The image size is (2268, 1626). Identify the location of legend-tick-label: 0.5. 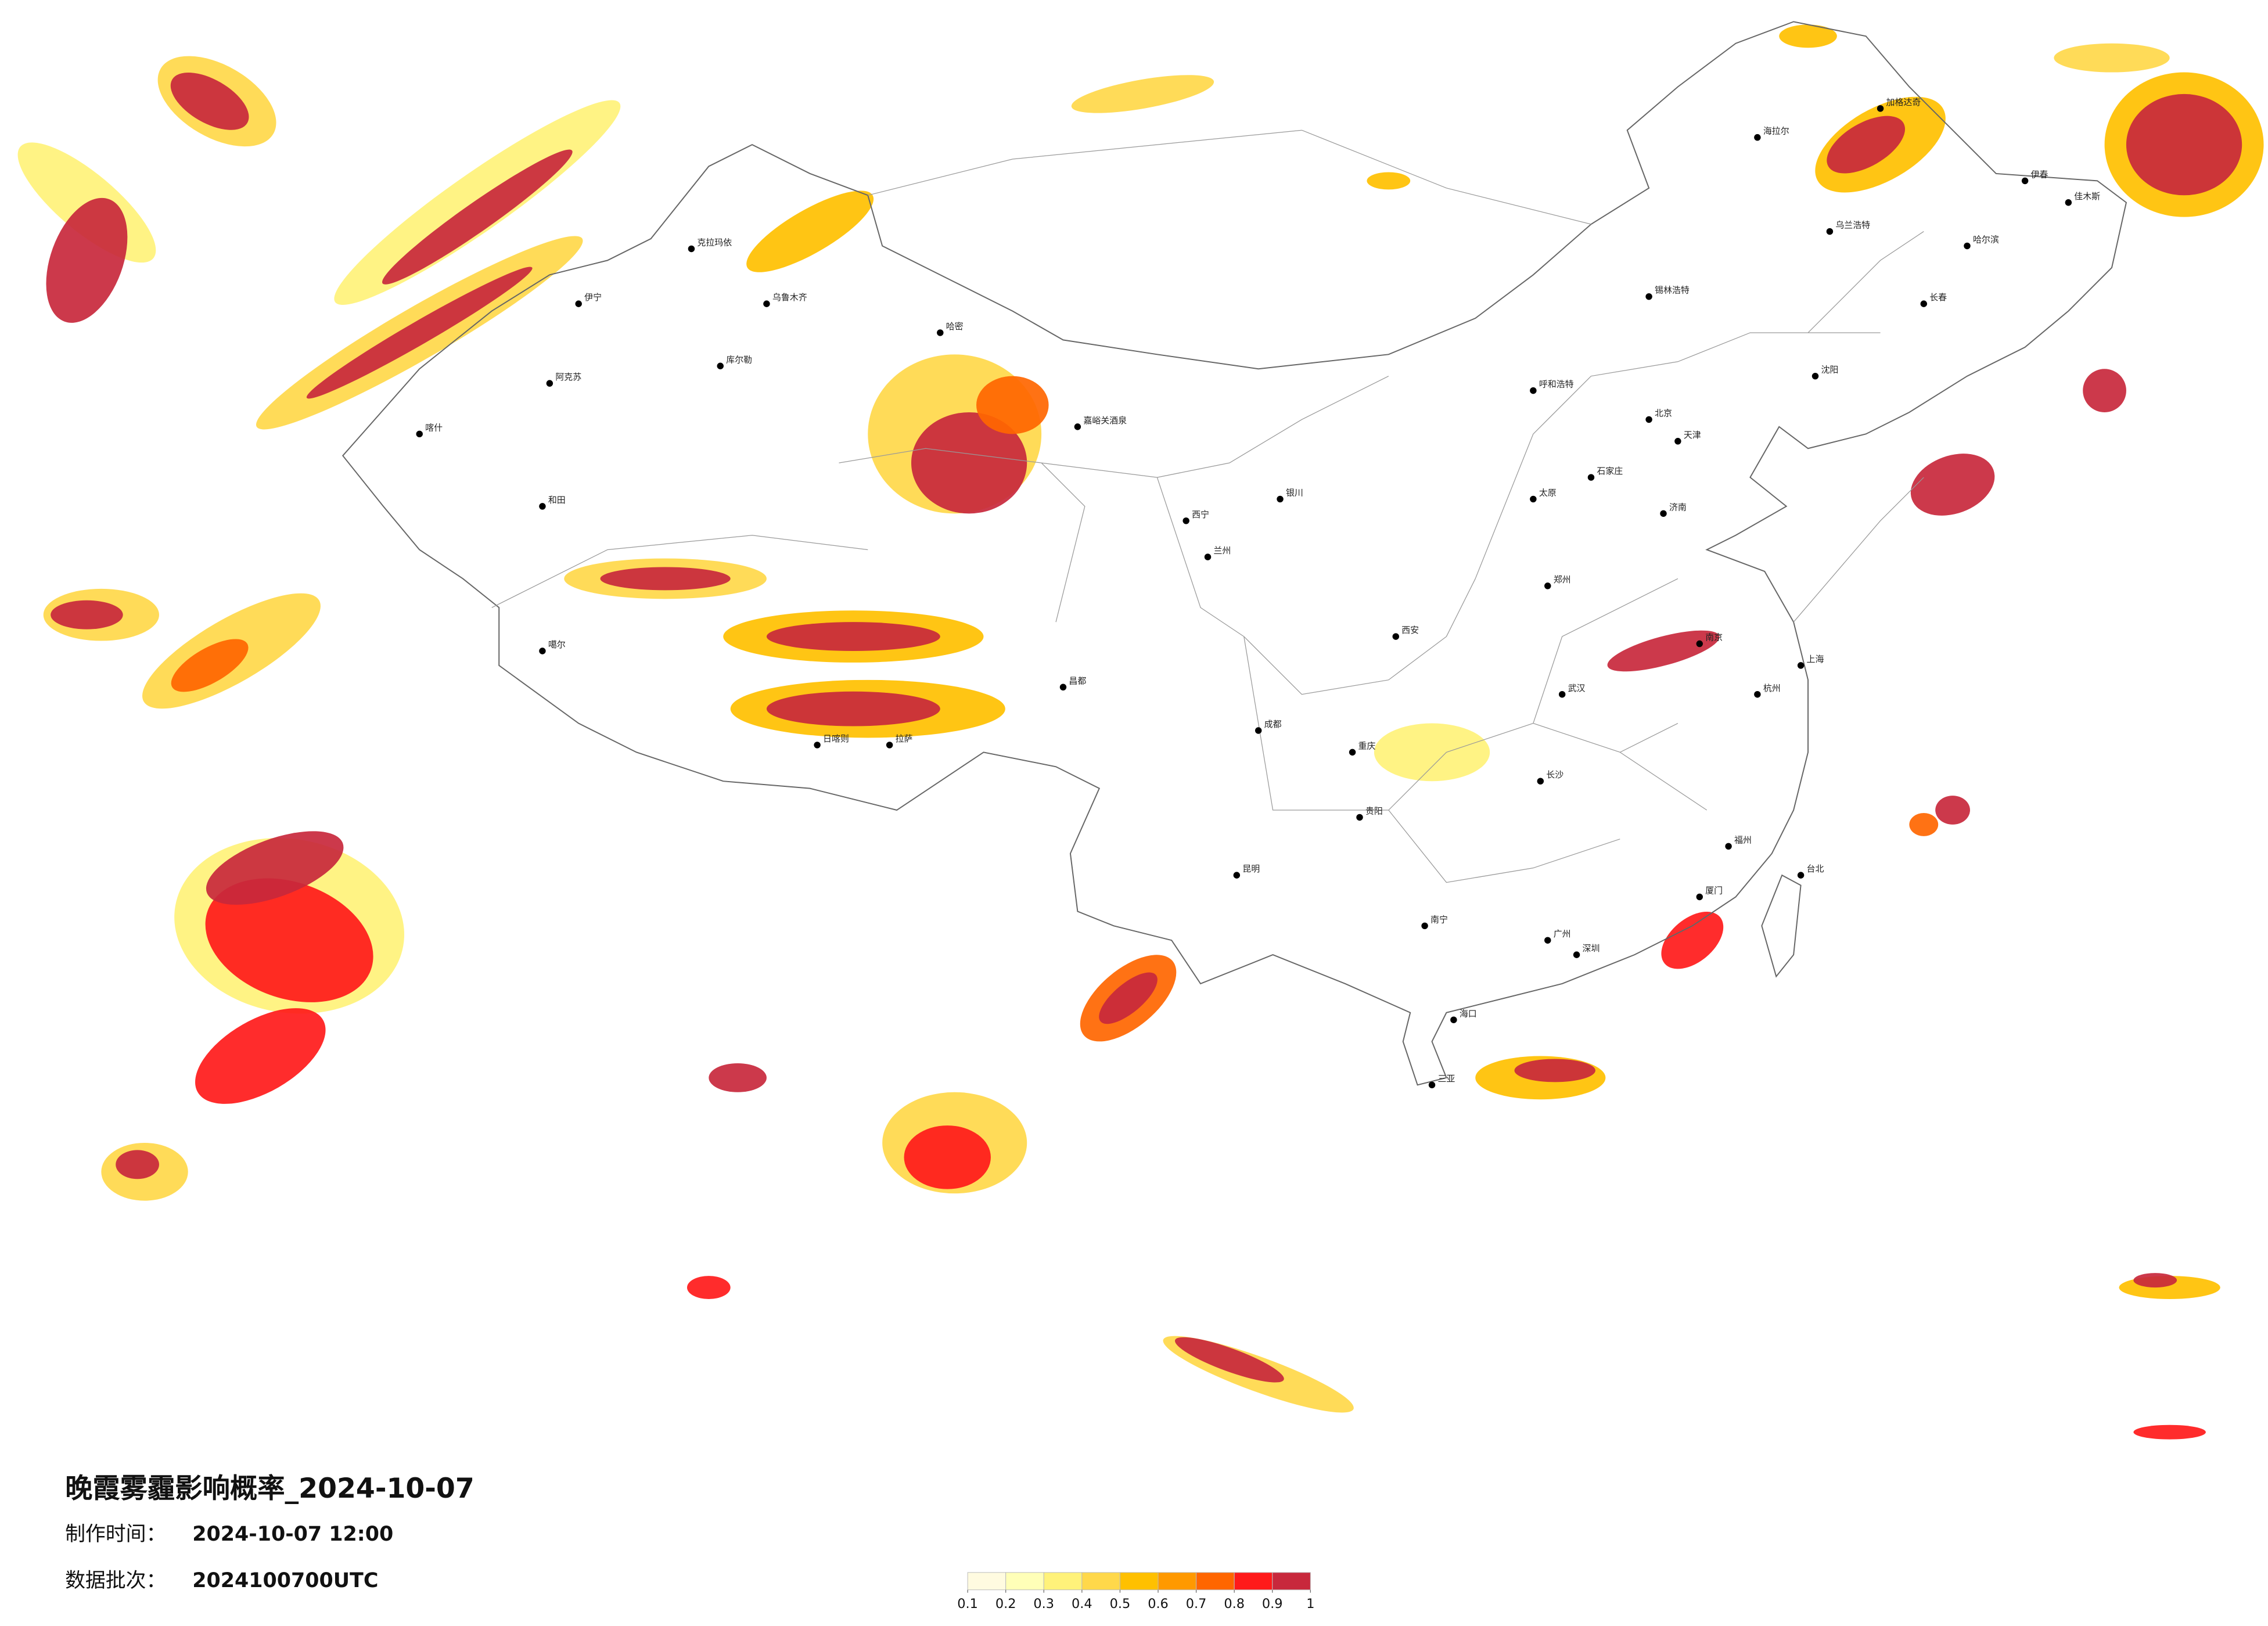
(1120, 1603).